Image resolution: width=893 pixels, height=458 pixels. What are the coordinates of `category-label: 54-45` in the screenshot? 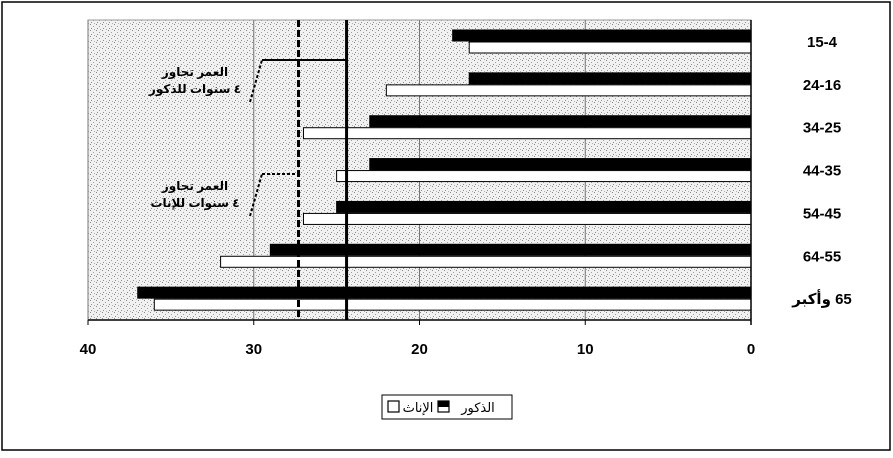 It's located at (822, 213).